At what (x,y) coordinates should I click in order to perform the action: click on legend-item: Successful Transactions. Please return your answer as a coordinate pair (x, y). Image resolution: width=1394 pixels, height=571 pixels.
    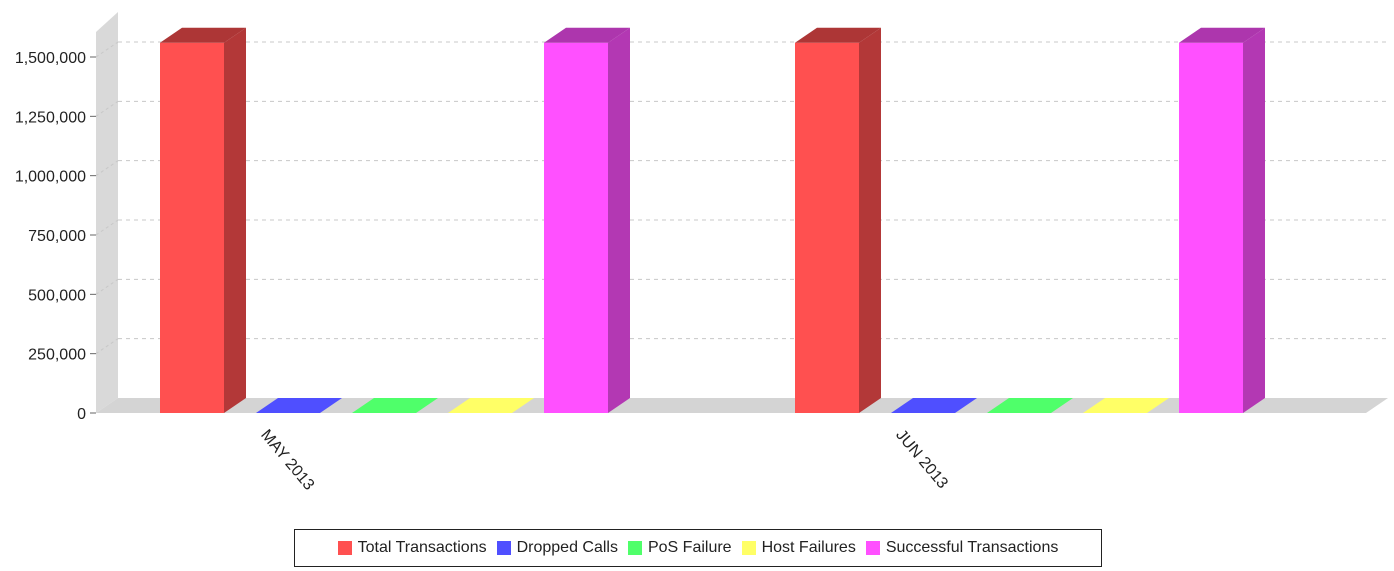
    Looking at the image, I should click on (962, 548).